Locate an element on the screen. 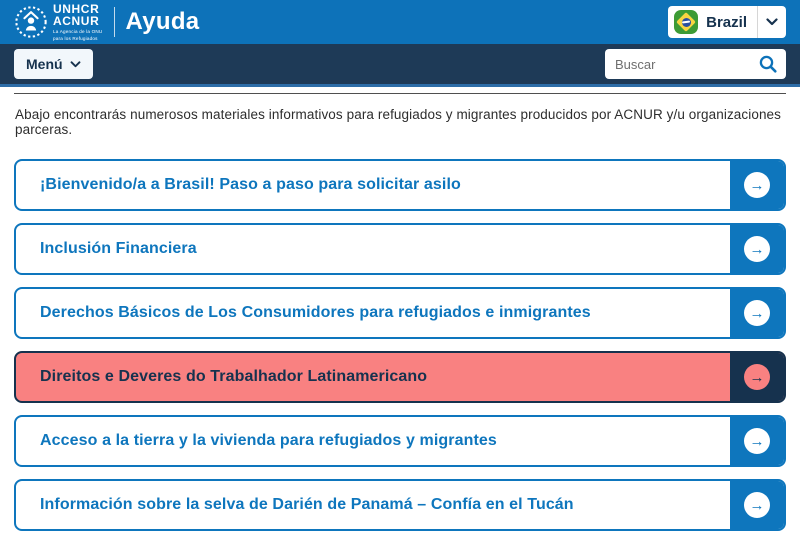 This screenshot has height=534, width=800. search-box is located at coordinates (695, 64).